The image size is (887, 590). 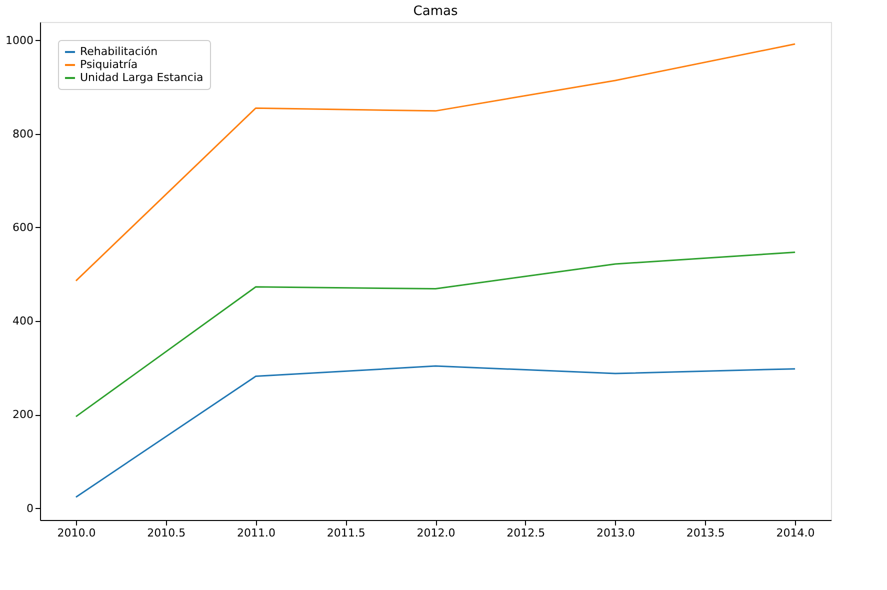 I want to click on x-tick-label: 2012.0, so click(x=436, y=533).